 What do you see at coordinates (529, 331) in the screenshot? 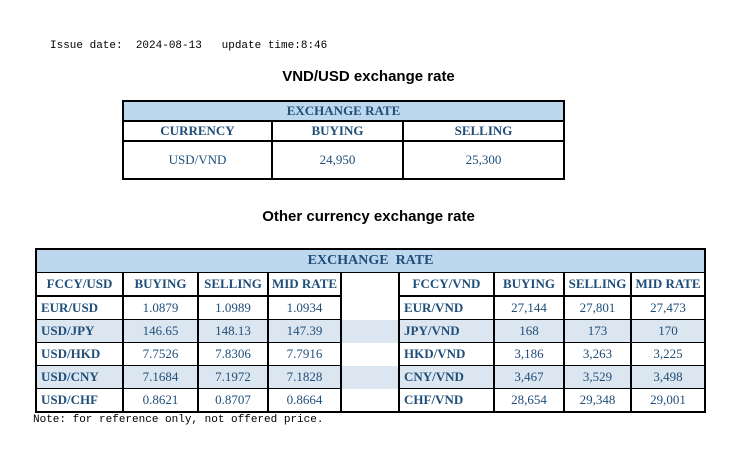
I see `rate-cell: 168` at bounding box center [529, 331].